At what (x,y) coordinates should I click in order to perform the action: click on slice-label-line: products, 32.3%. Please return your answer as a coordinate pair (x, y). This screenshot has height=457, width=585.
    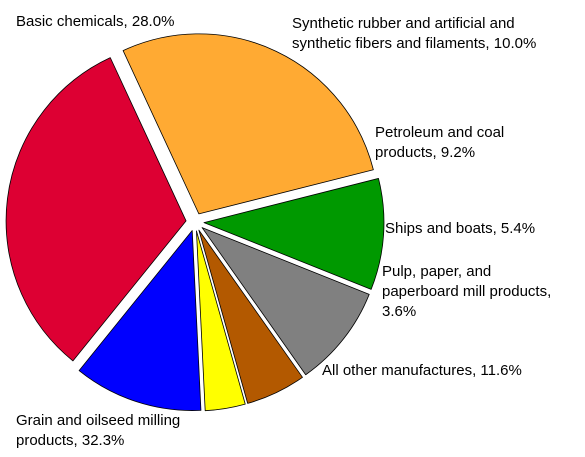
    Looking at the image, I should click on (70, 440).